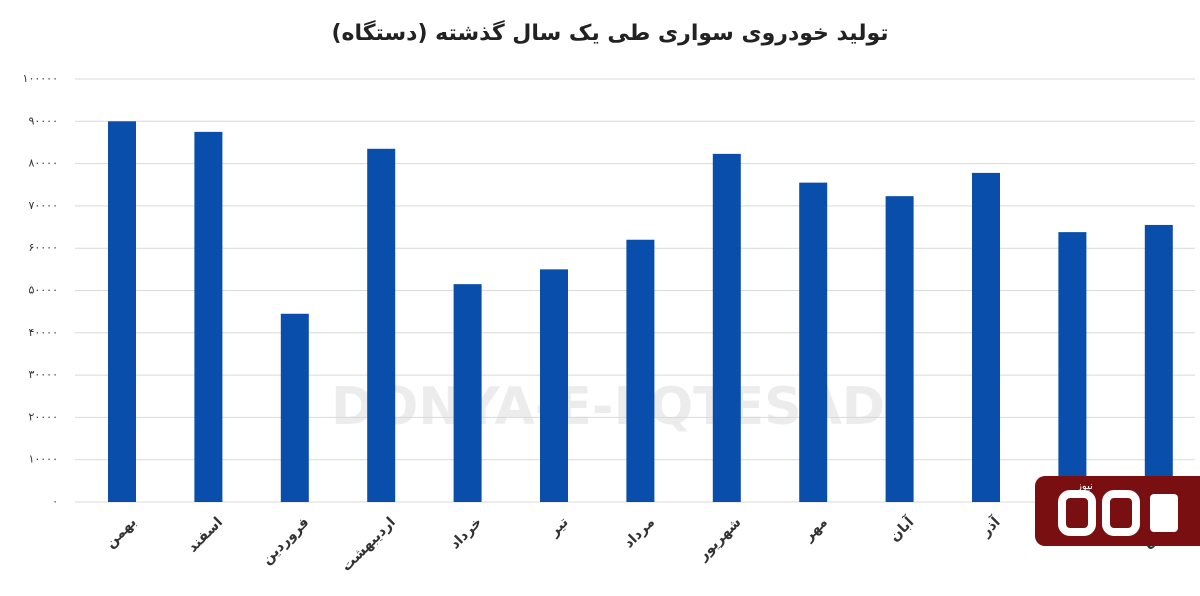 The image size is (1200, 596). Describe the element at coordinates (608, 407) in the screenshot. I see `watermark: DONYA-E-EQTESAD` at that location.